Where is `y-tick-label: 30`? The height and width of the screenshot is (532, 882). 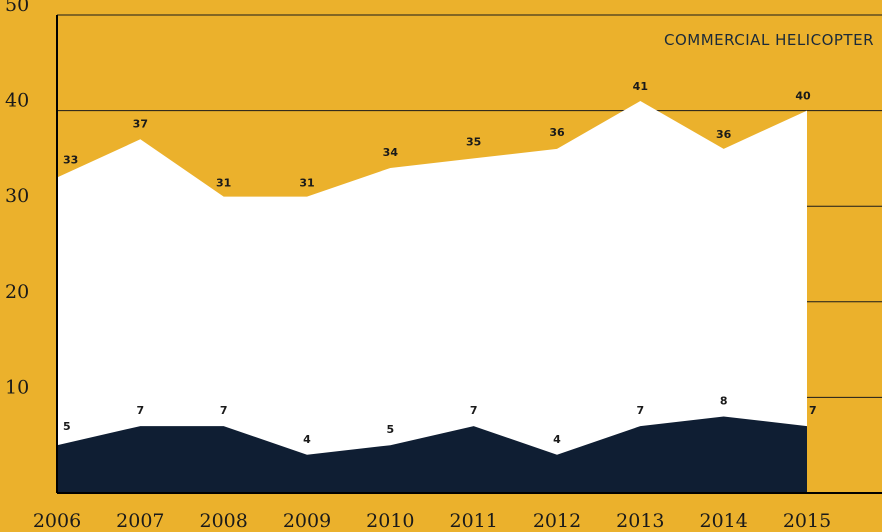
y-tick-label: 30 is located at coordinates (17, 196).